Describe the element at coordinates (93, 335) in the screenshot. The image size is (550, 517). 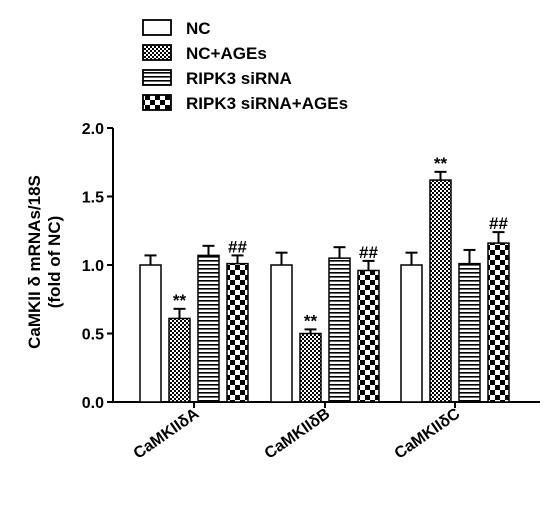
I see `y-tick-label: 0.5` at that location.